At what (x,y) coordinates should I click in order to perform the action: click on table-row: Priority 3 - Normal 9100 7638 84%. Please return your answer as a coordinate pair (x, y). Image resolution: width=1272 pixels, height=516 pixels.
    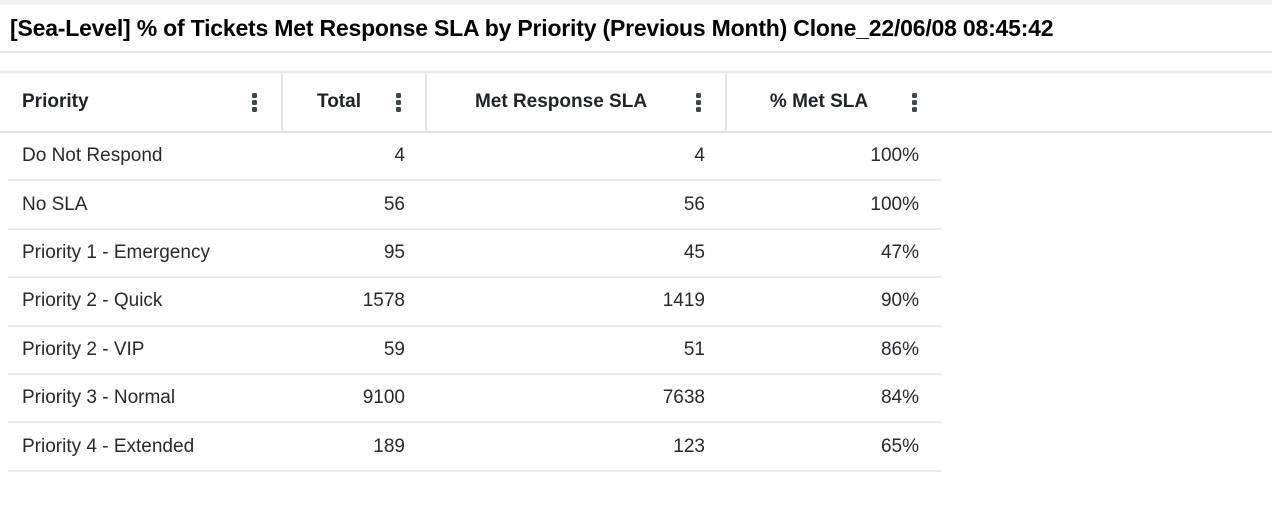
    Looking at the image, I should click on (474, 399).